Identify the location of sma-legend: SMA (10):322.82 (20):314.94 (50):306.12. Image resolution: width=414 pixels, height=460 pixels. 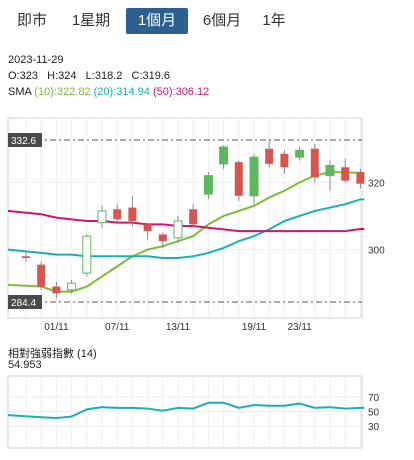
(108, 92).